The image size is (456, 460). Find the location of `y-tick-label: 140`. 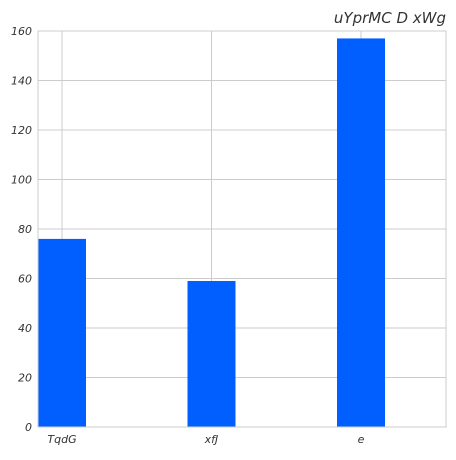

y-tick-label: 140 is located at coordinates (21, 81).